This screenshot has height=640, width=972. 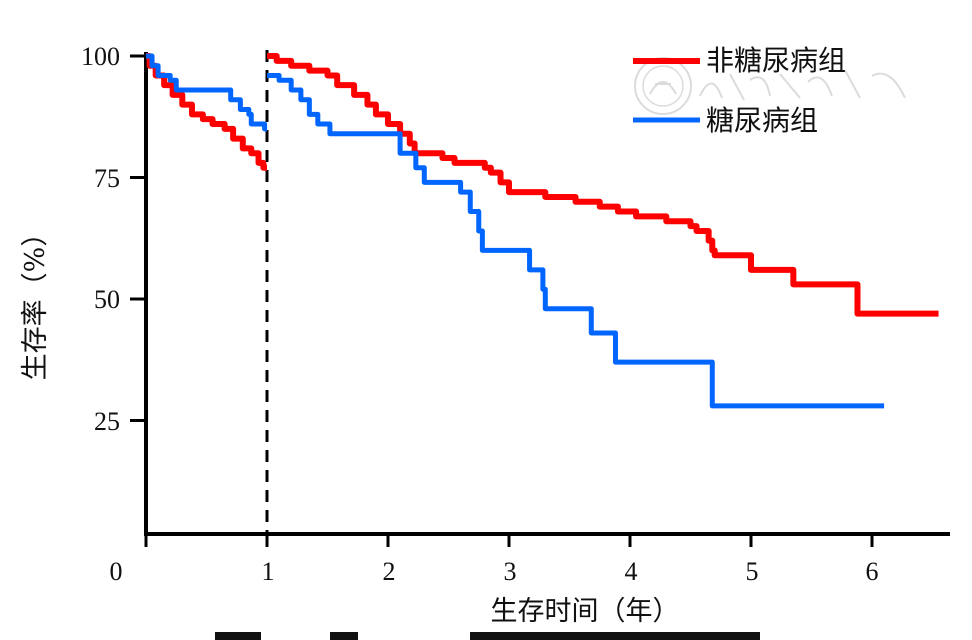 What do you see at coordinates (100, 56) in the screenshot?
I see `y-tick-label: 100` at bounding box center [100, 56].